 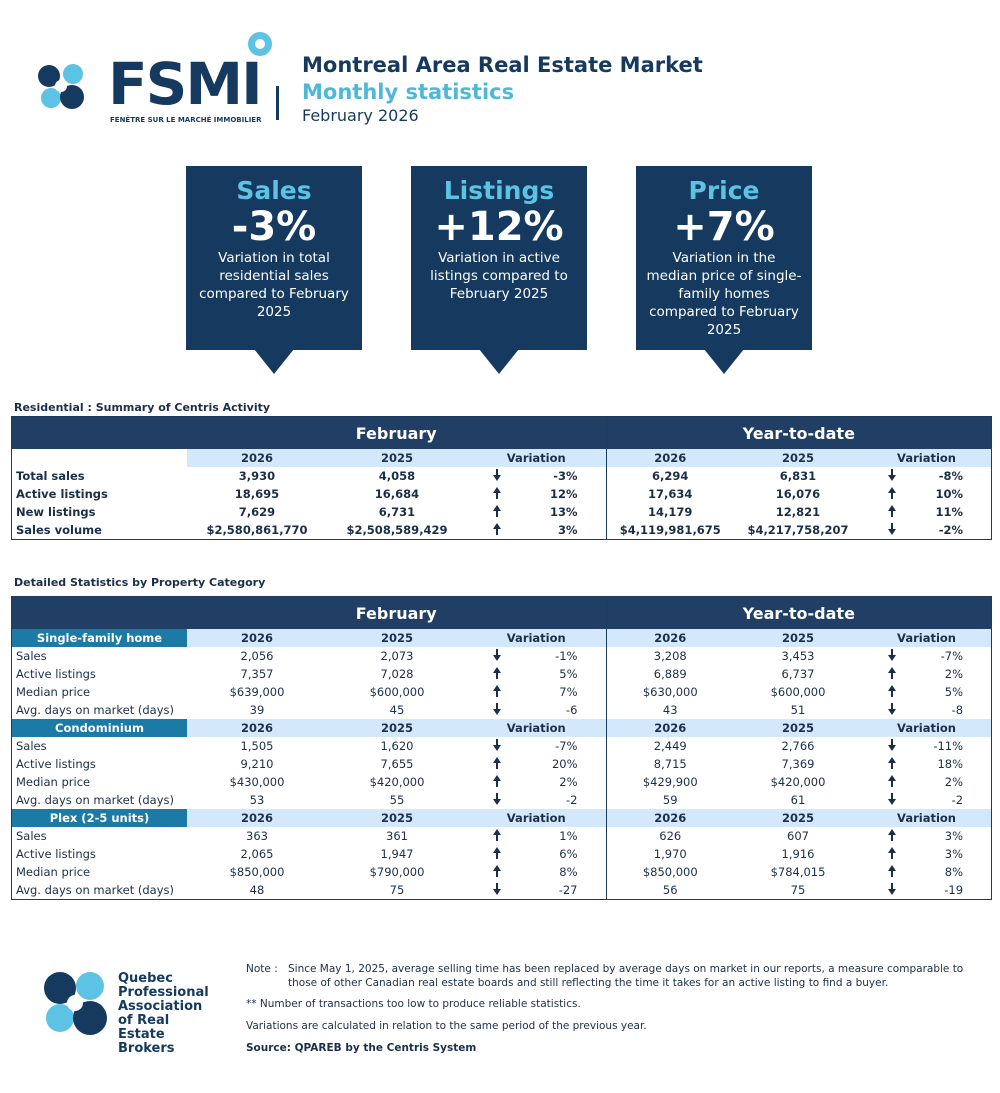 I want to click on variation-value: 3%, so click(x=954, y=854).